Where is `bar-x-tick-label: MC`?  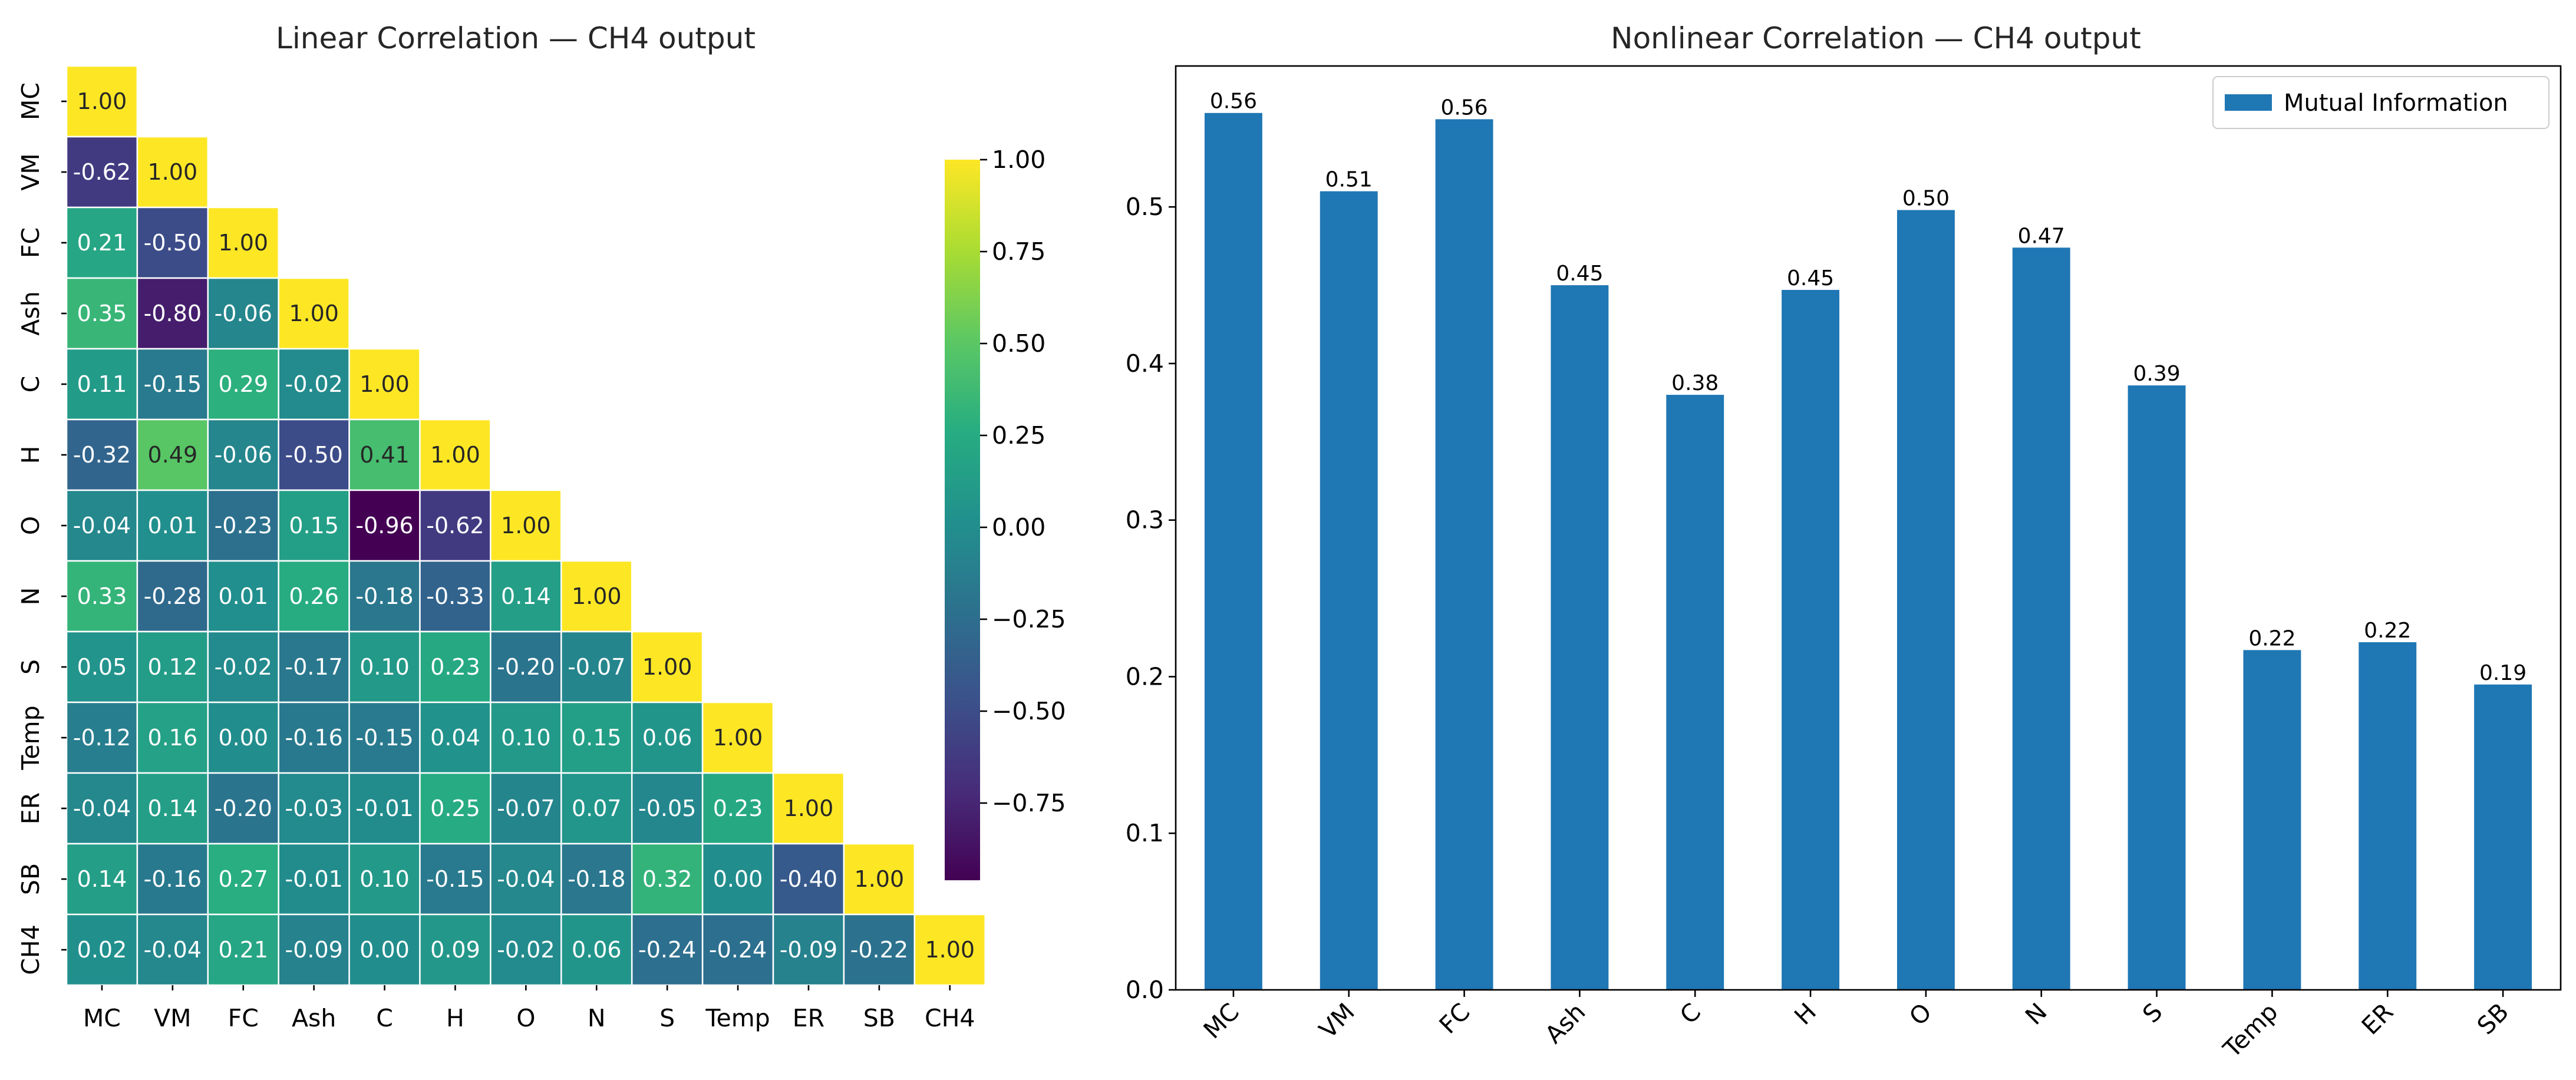
bar-x-tick-label: MC is located at coordinates (1222, 1021).